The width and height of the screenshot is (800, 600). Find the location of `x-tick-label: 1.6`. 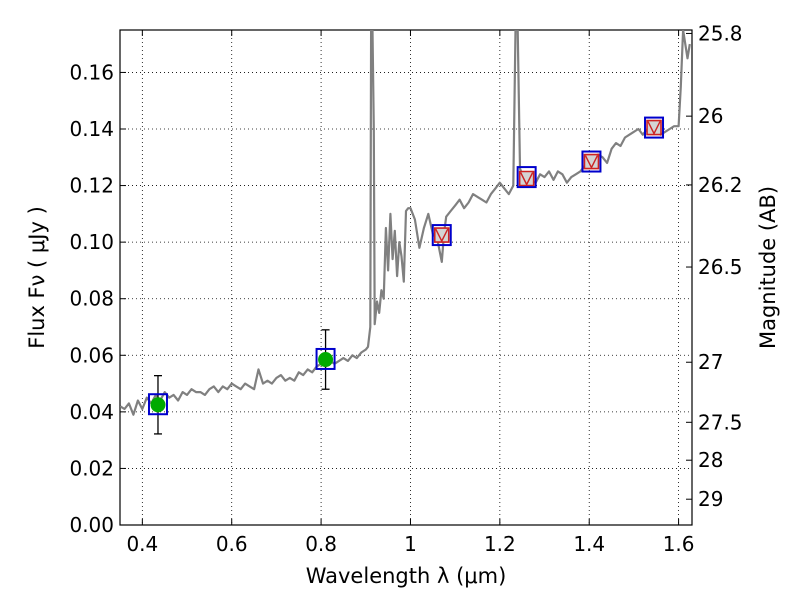

x-tick-label: 1.6 is located at coordinates (679, 544).